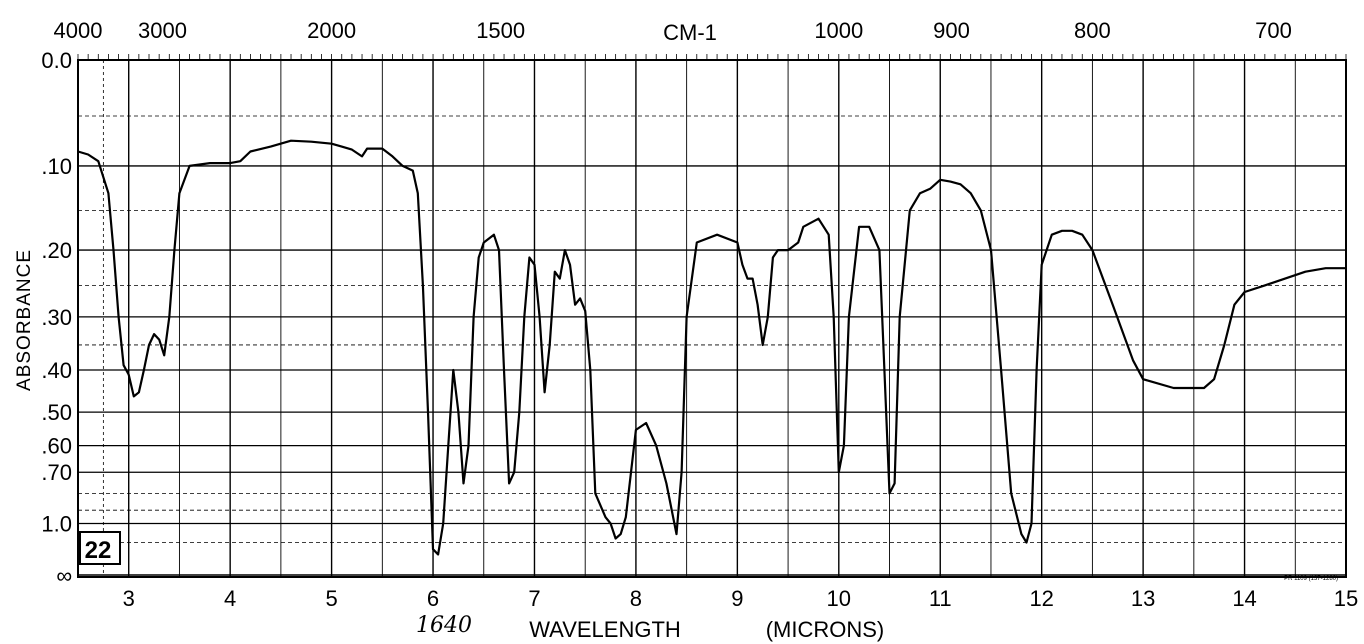  What do you see at coordinates (331, 598) in the screenshot?
I see `x-tick-label: 5` at bounding box center [331, 598].